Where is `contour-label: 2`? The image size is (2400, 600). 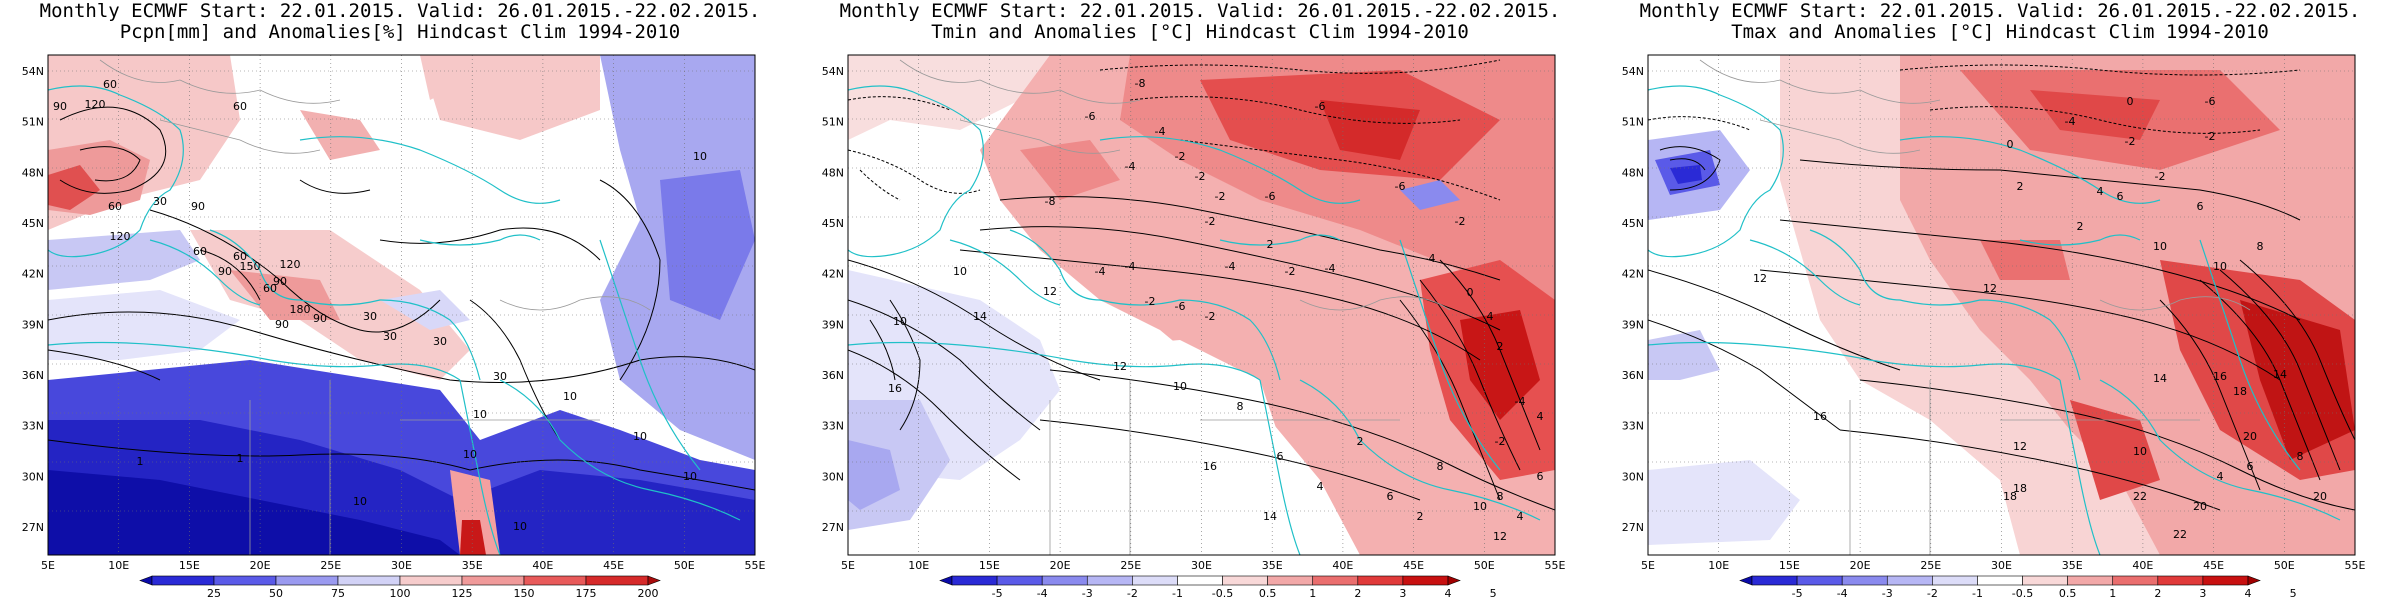
contour-label: 2 is located at coordinates (1270, 244).